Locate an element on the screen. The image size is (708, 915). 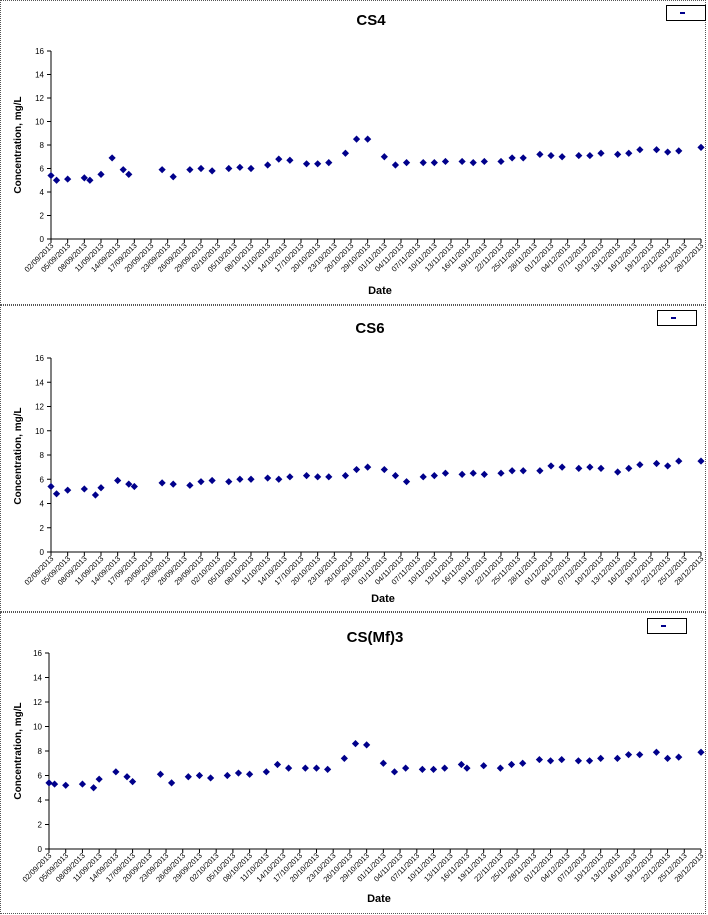
chart-title: CS(Mf)3 is located at coordinates (375, 637).